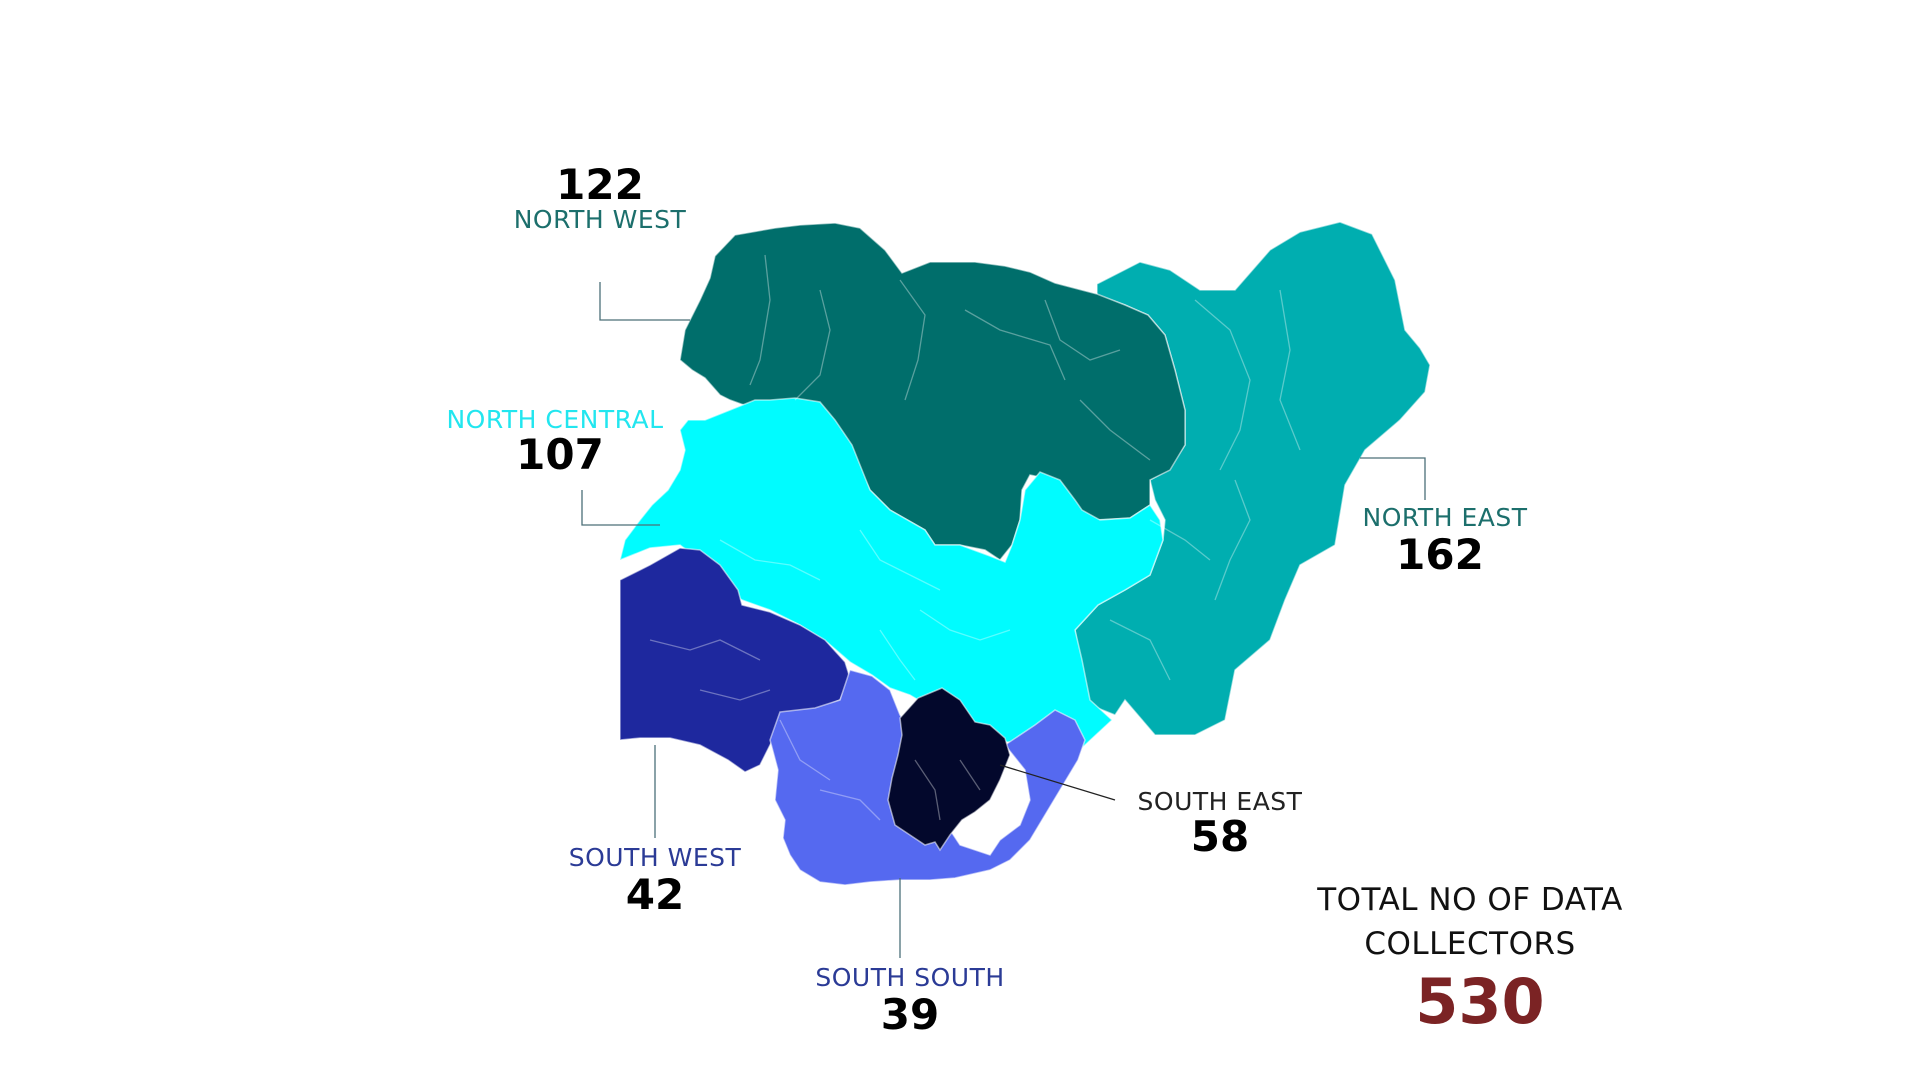 This screenshot has height=1080, width=1920. Describe the element at coordinates (655, 894) in the screenshot. I see `south-west-value: 42` at that location.